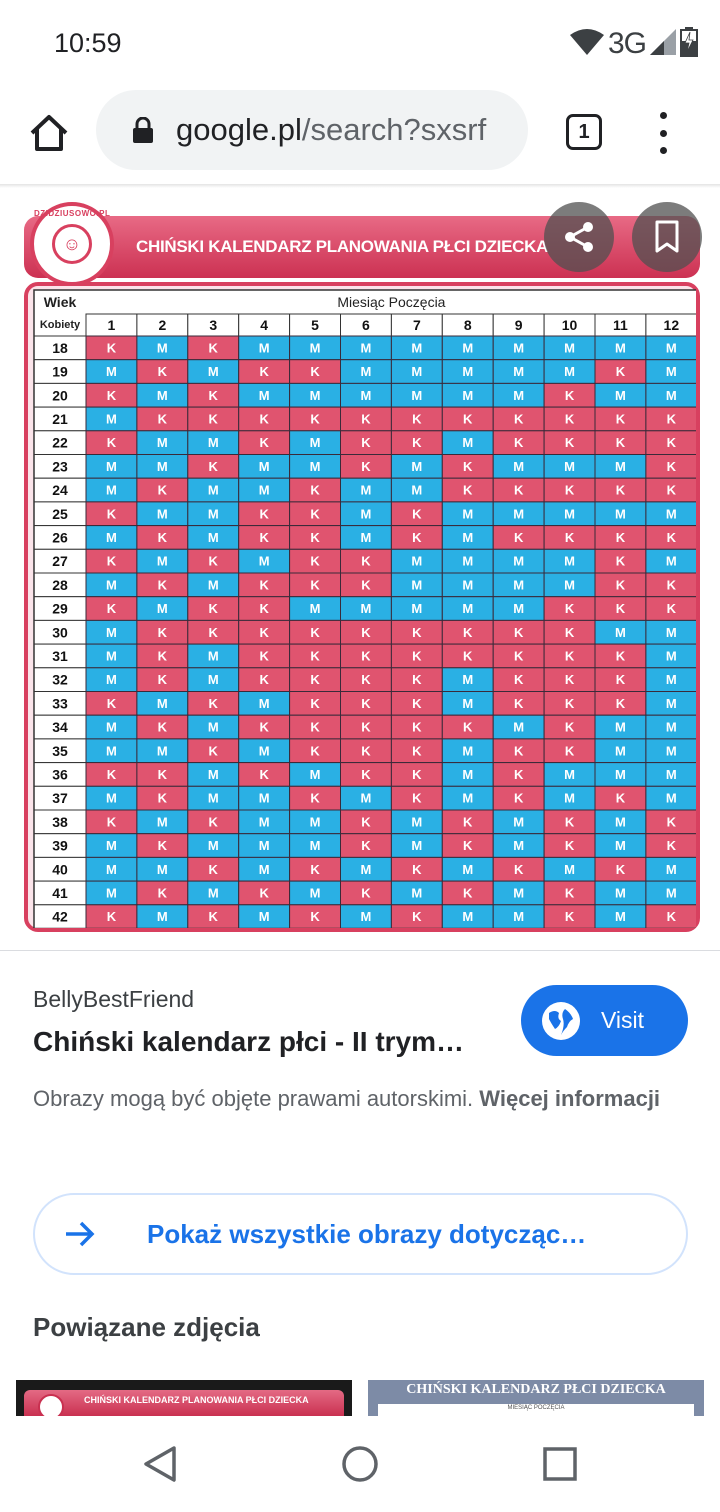 This screenshot has height=1512, width=720. What do you see at coordinates (312, 130) in the screenshot?
I see `address-bar: google.pl/search?sxsrf` at bounding box center [312, 130].